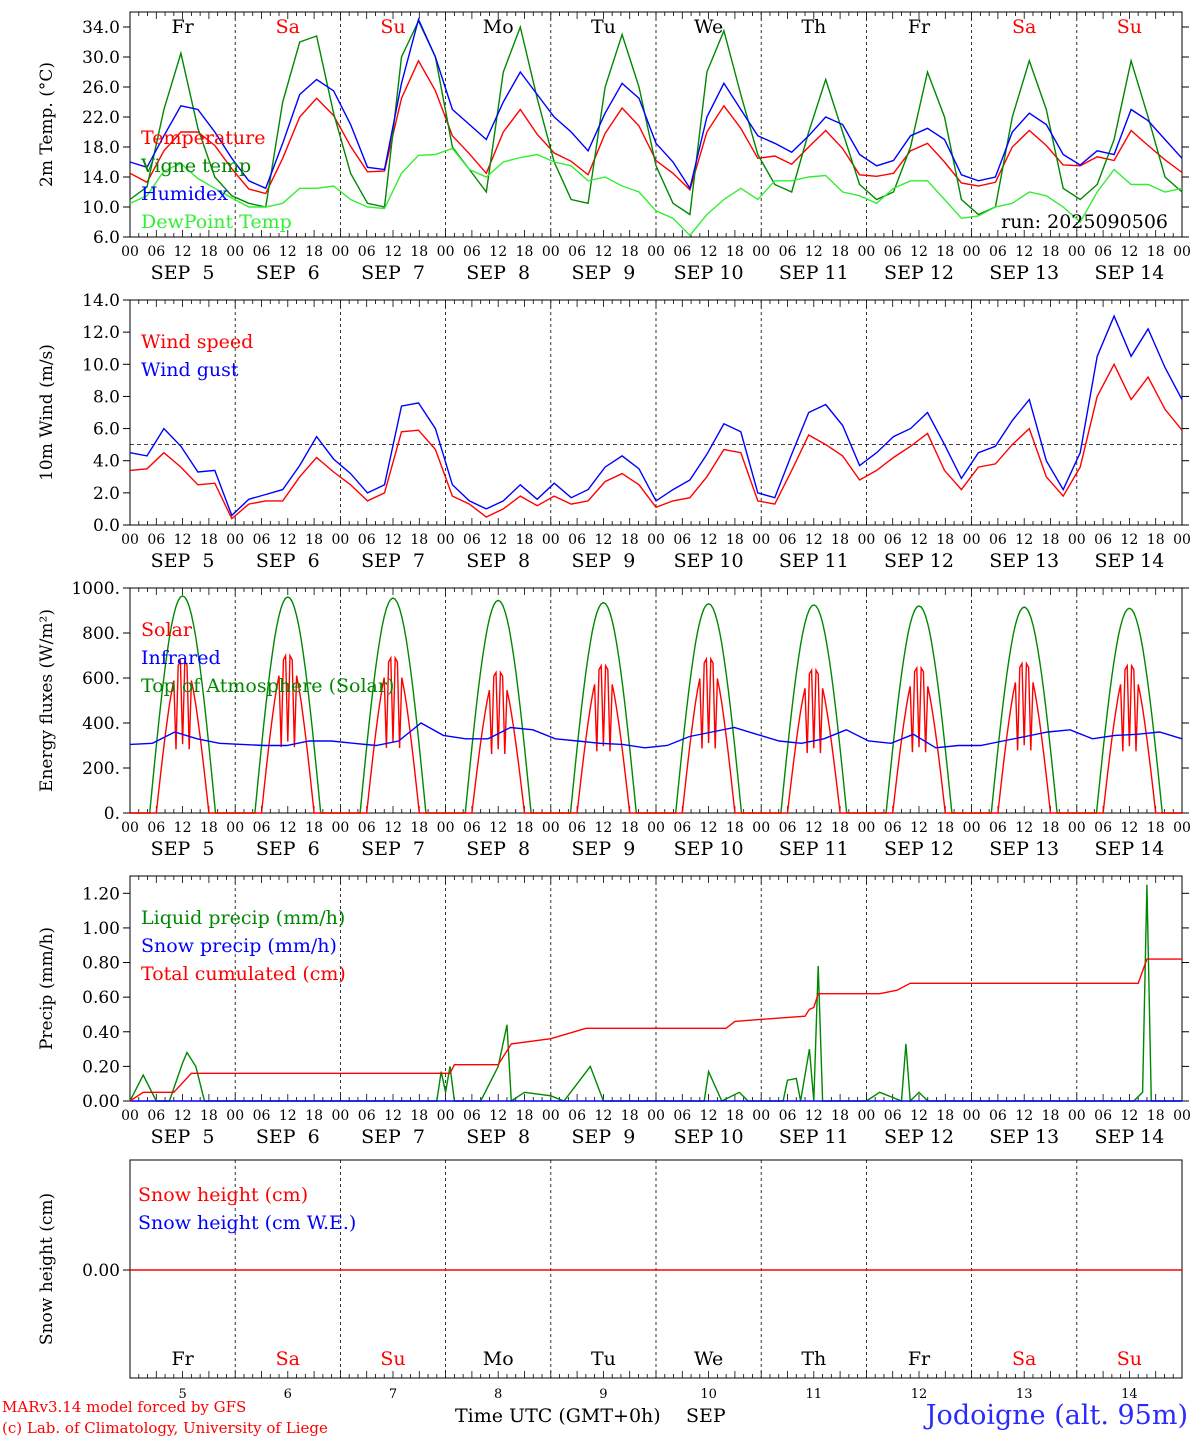  I want to click on x-date-label: SEP 10, so click(709, 273).